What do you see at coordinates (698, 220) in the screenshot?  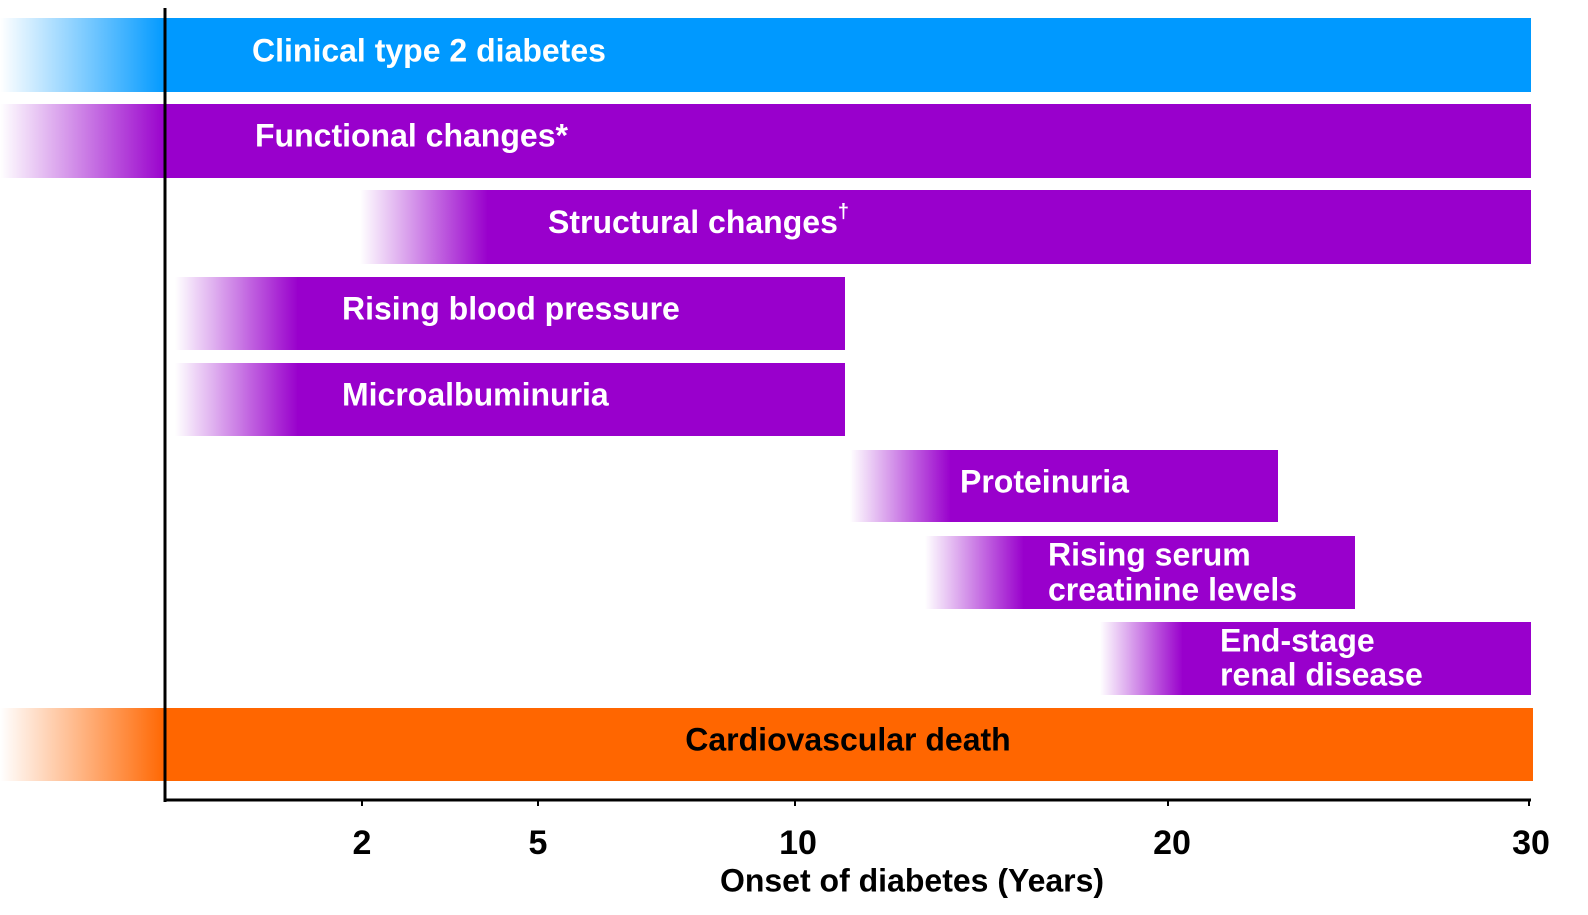 I see `bar-label: Structural changes†` at bounding box center [698, 220].